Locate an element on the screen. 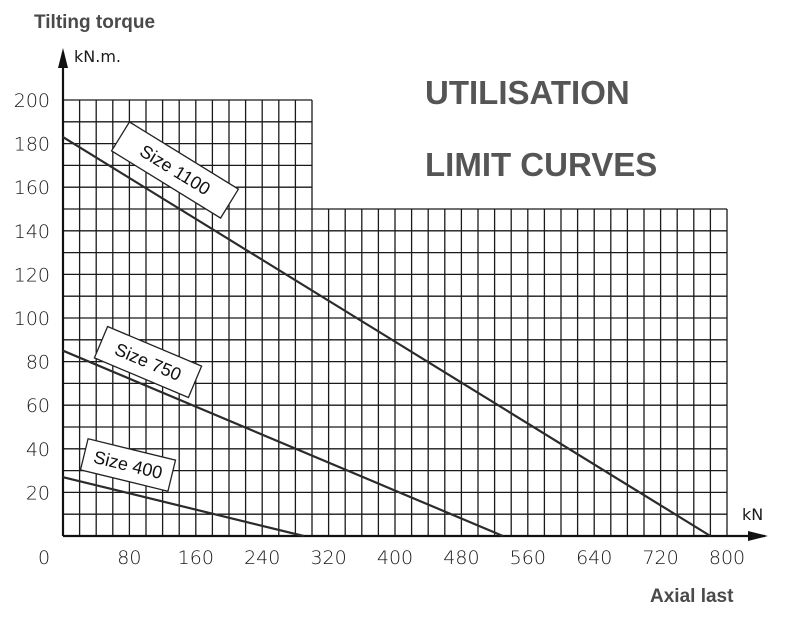 The width and height of the screenshot is (802, 624). x-tick-label: 160 is located at coordinates (196, 558).